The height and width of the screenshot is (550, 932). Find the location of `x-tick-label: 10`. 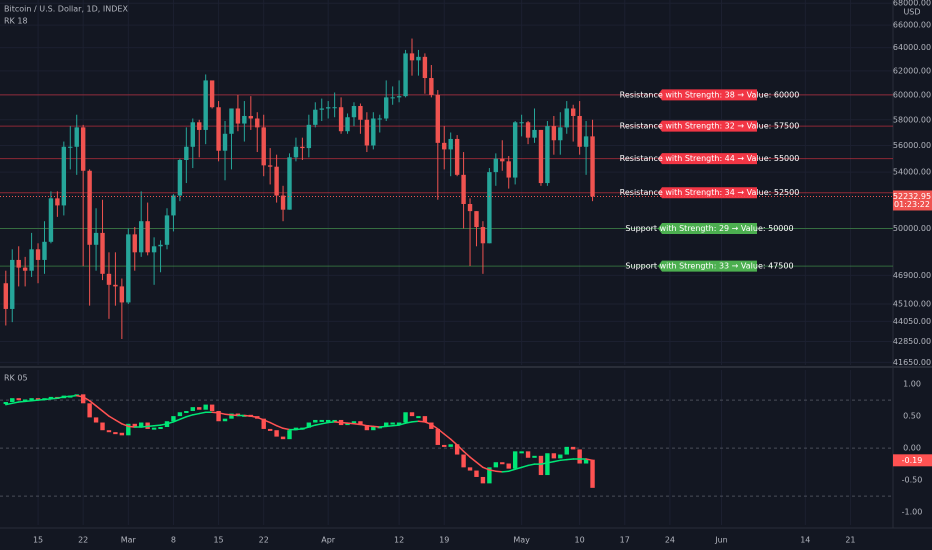

x-tick-label: 10 is located at coordinates (580, 540).